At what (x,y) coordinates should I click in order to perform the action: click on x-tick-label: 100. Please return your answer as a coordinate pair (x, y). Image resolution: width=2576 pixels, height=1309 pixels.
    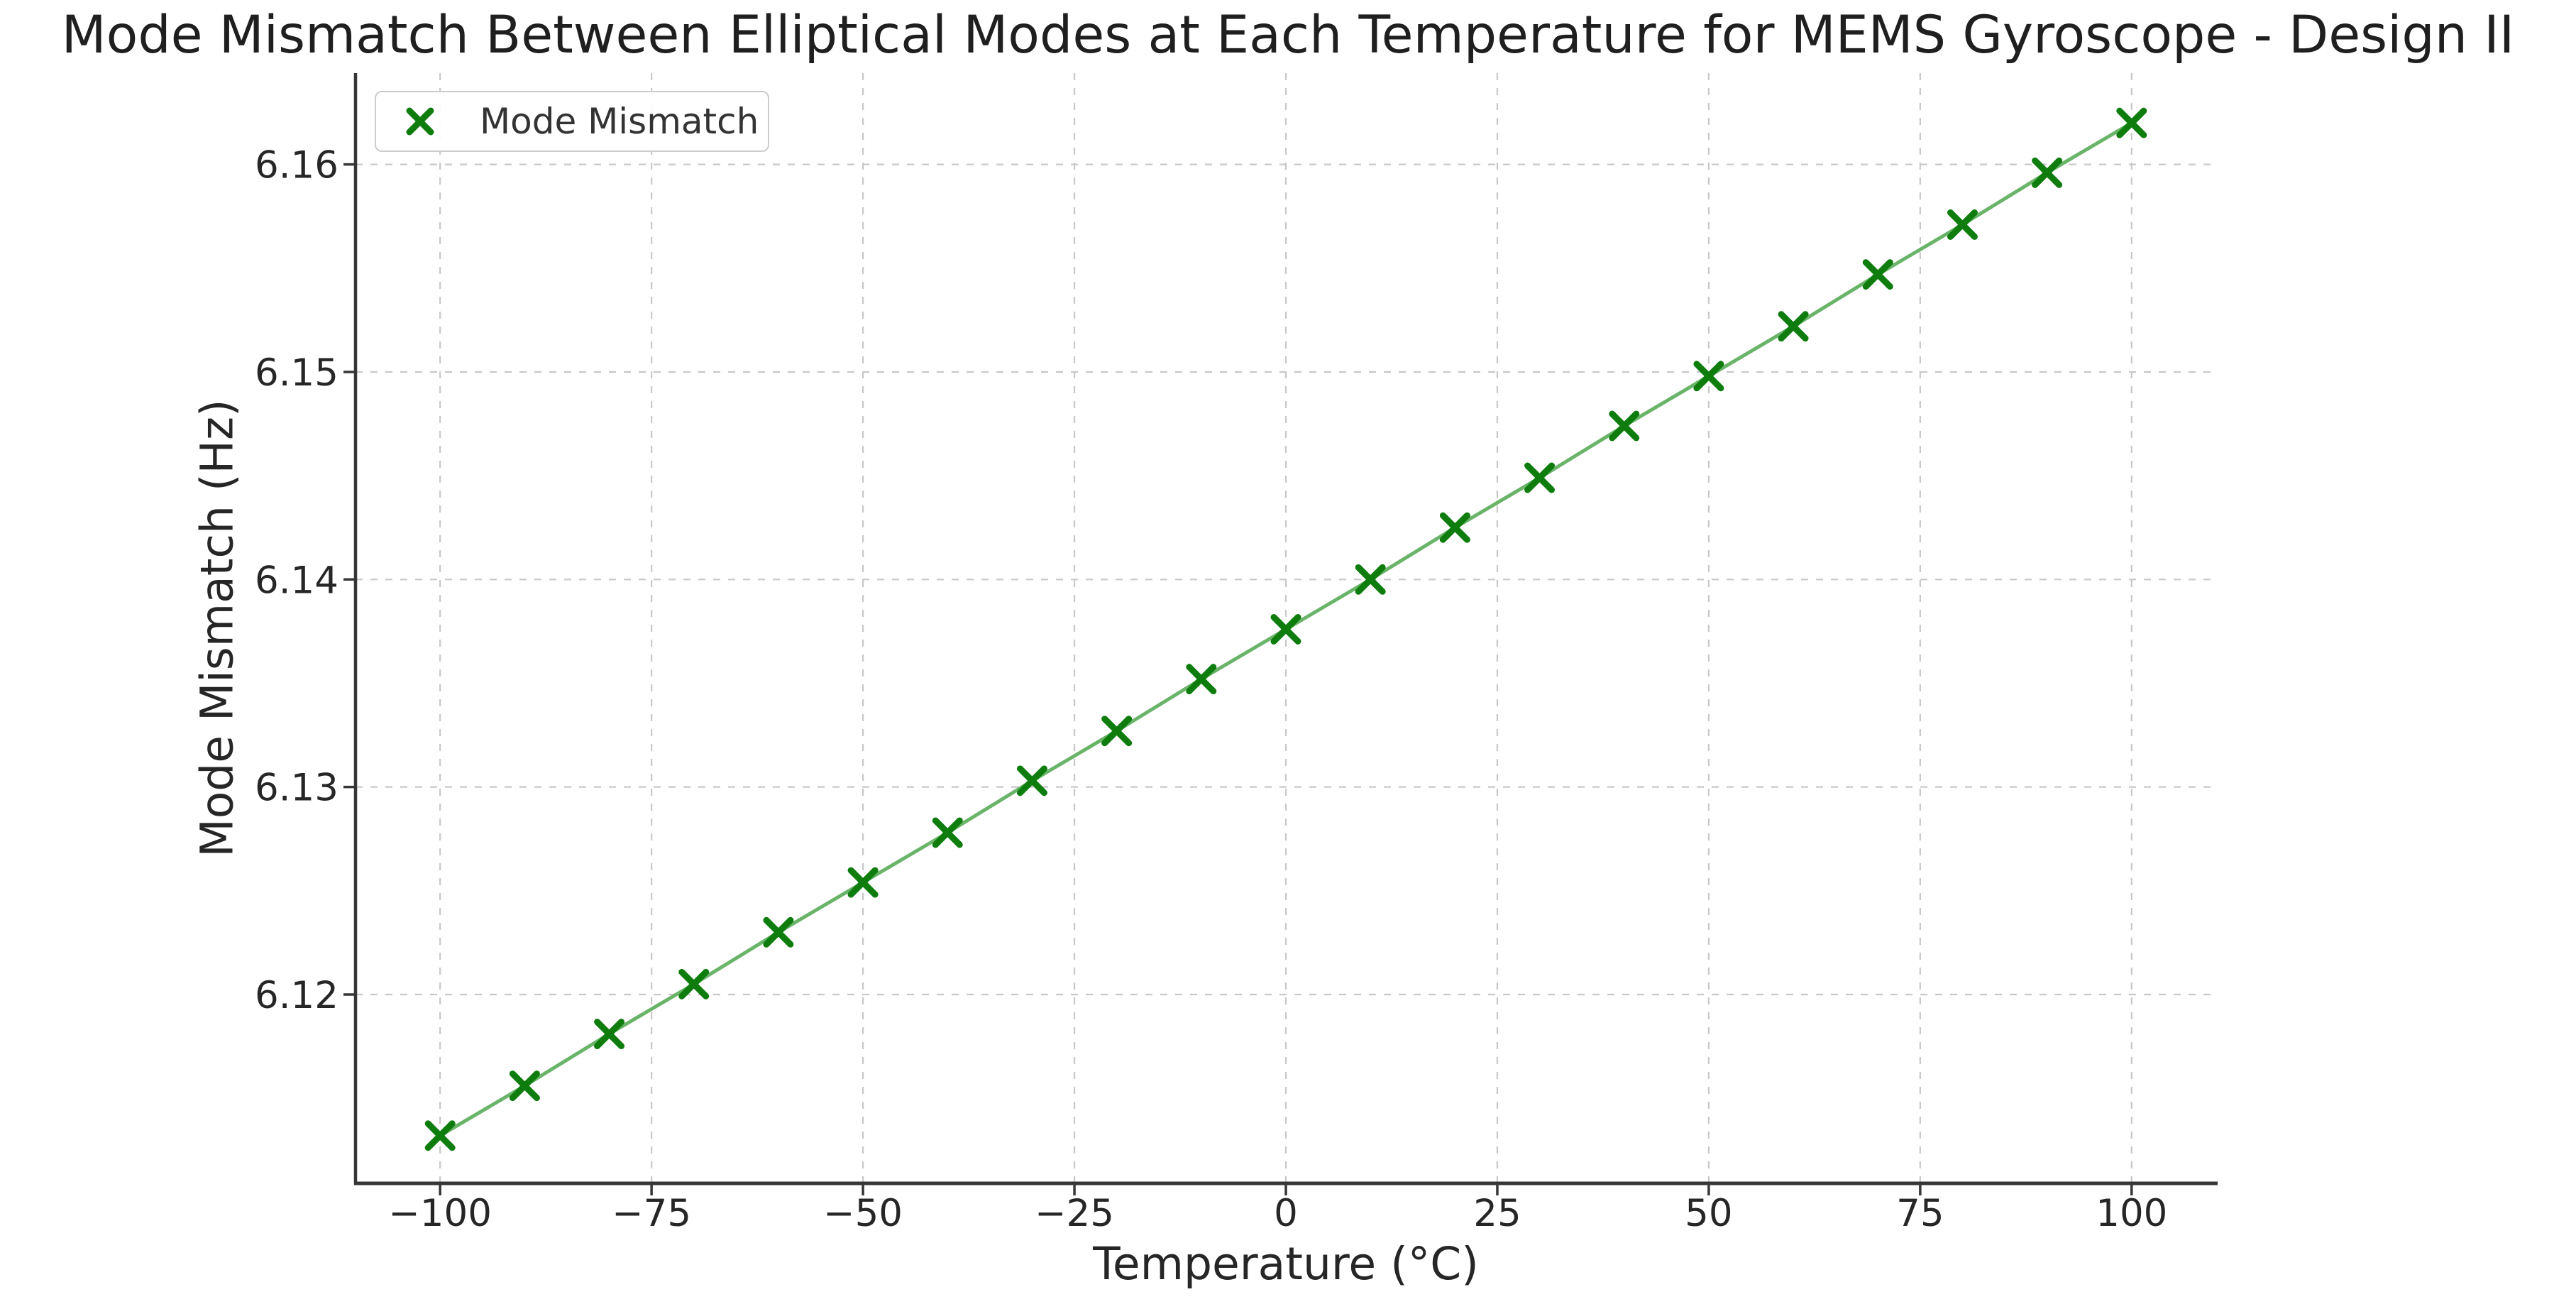
    Looking at the image, I should click on (2131, 1213).